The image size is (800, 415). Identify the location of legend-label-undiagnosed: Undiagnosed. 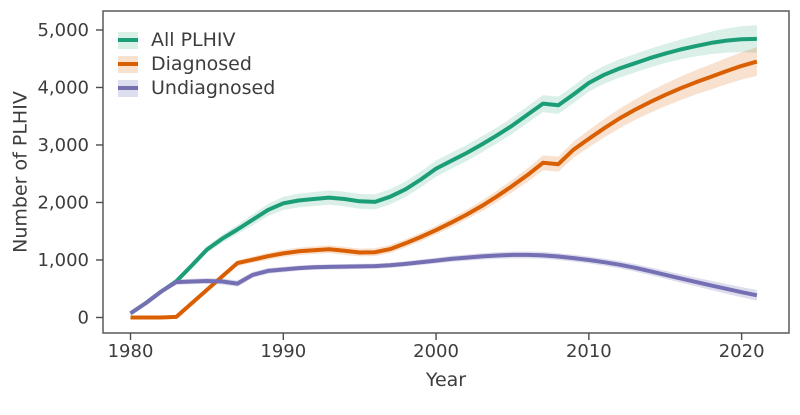
(213, 88).